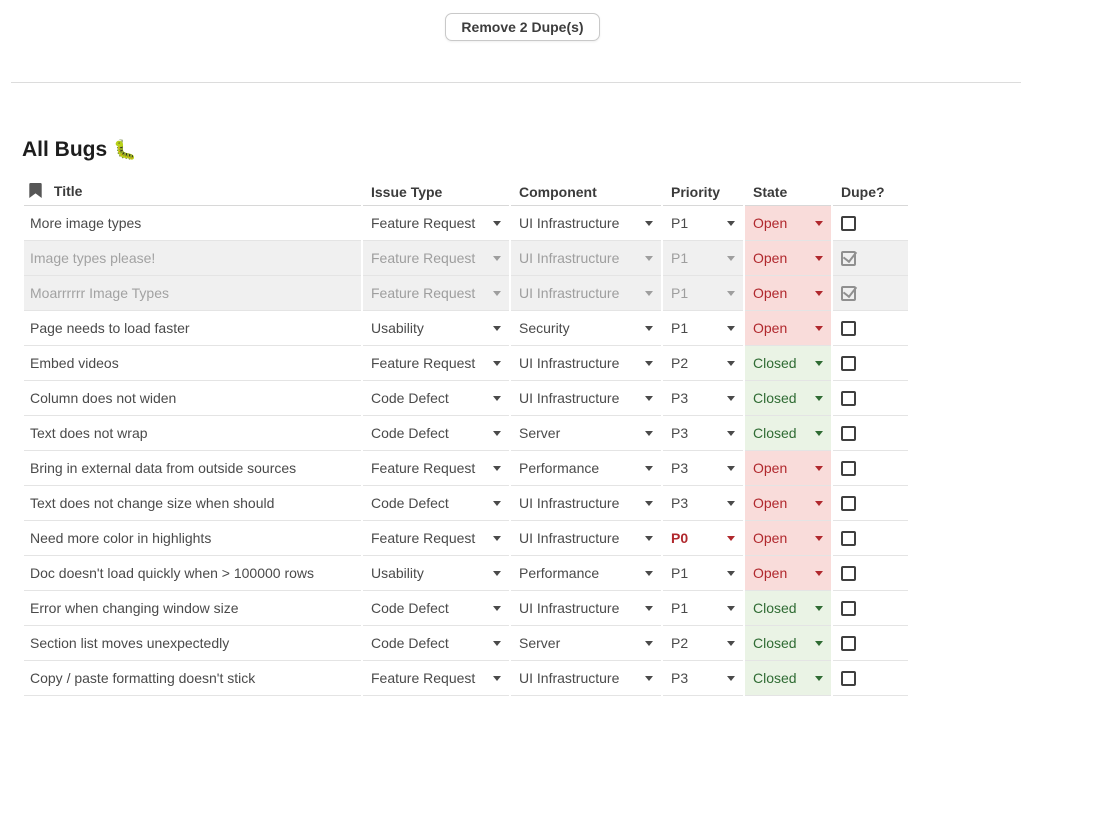 The width and height of the screenshot is (1096, 825). Describe the element at coordinates (680, 468) in the screenshot. I see `priority-value: P3` at that location.